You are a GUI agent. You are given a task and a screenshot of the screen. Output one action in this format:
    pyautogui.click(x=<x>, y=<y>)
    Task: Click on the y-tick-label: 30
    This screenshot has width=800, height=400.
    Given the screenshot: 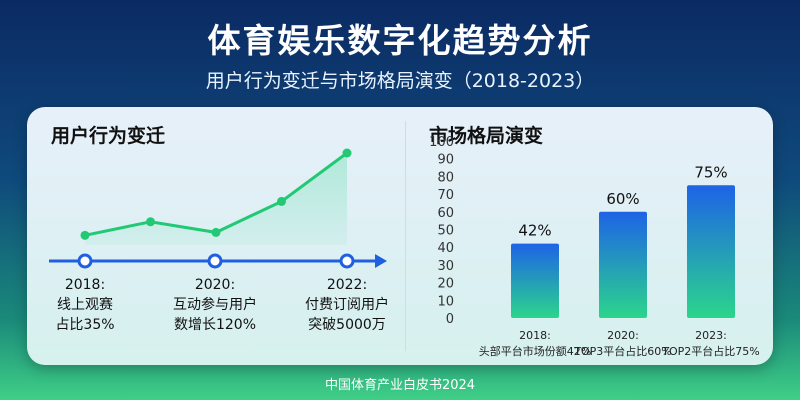 What is the action you would take?
    pyautogui.click(x=445, y=266)
    